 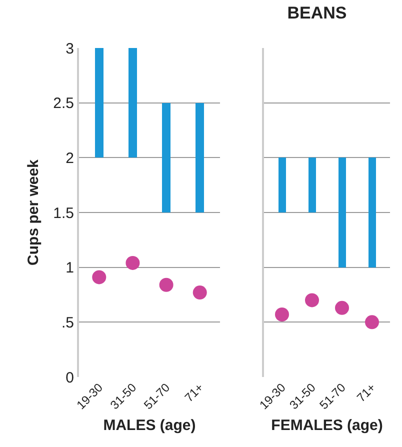 What do you see at coordinates (70, 49) in the screenshot?
I see `y-tick-label: 3` at bounding box center [70, 49].